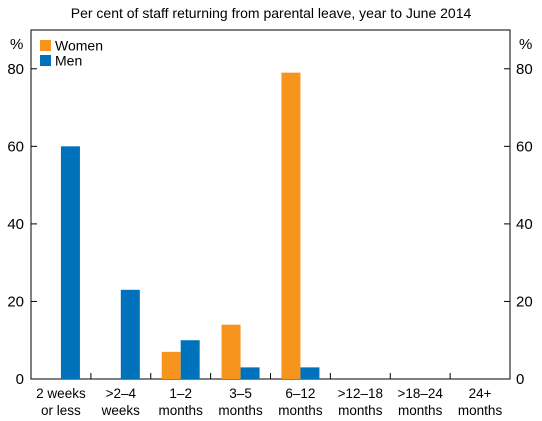  I want to click on category-label-line1: 1–2, so click(180, 393).